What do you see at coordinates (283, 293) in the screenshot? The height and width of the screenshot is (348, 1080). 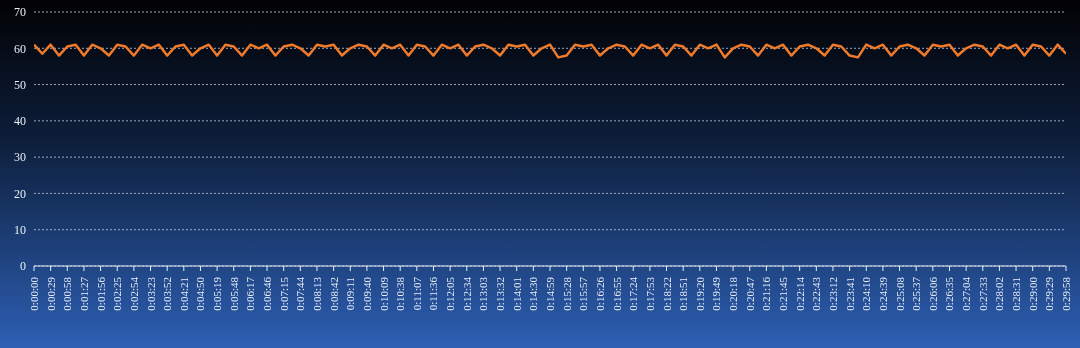 I see `x-tick-label: 0:07:15` at bounding box center [283, 293].